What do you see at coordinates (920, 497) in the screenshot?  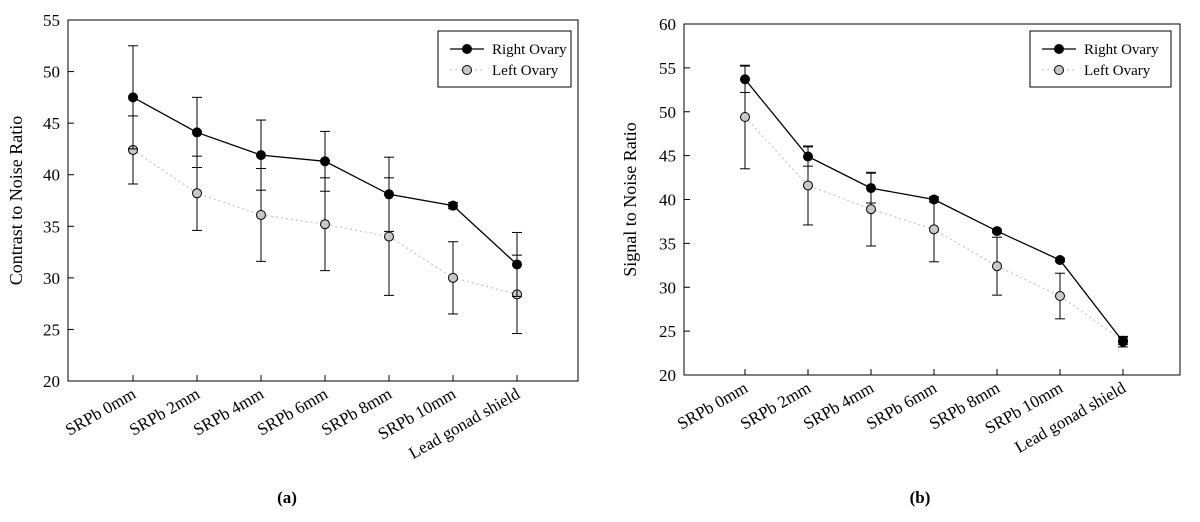 I see `panel-label: (b)` at bounding box center [920, 497].